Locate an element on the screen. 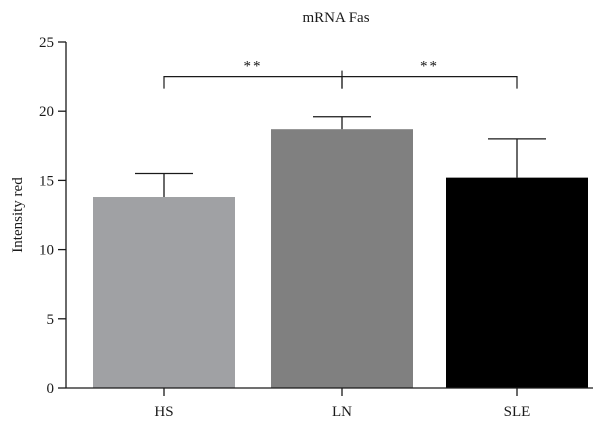  bar-hs is located at coordinates (164, 292).